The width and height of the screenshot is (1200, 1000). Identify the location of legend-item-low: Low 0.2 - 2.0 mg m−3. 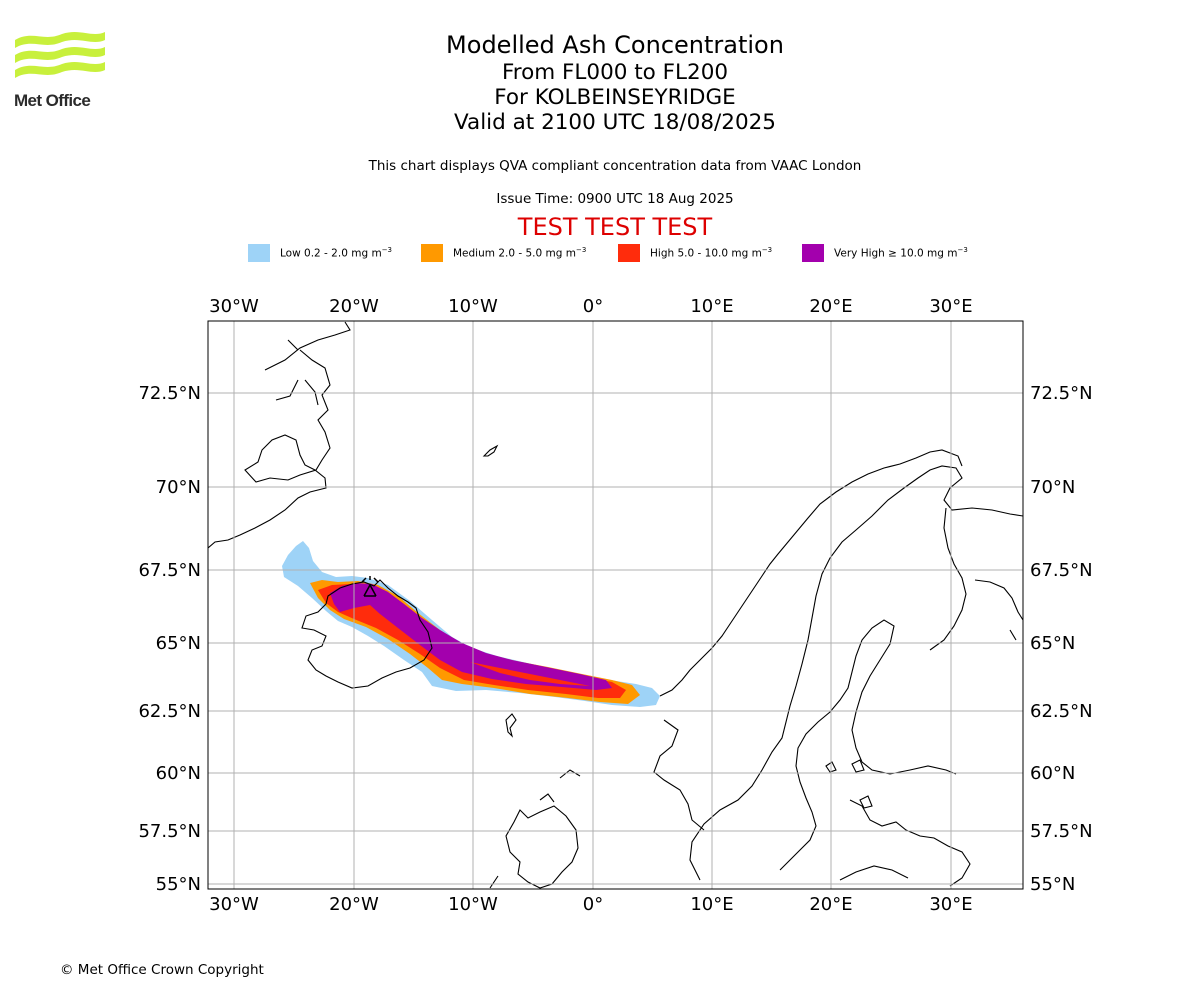
(320, 253).